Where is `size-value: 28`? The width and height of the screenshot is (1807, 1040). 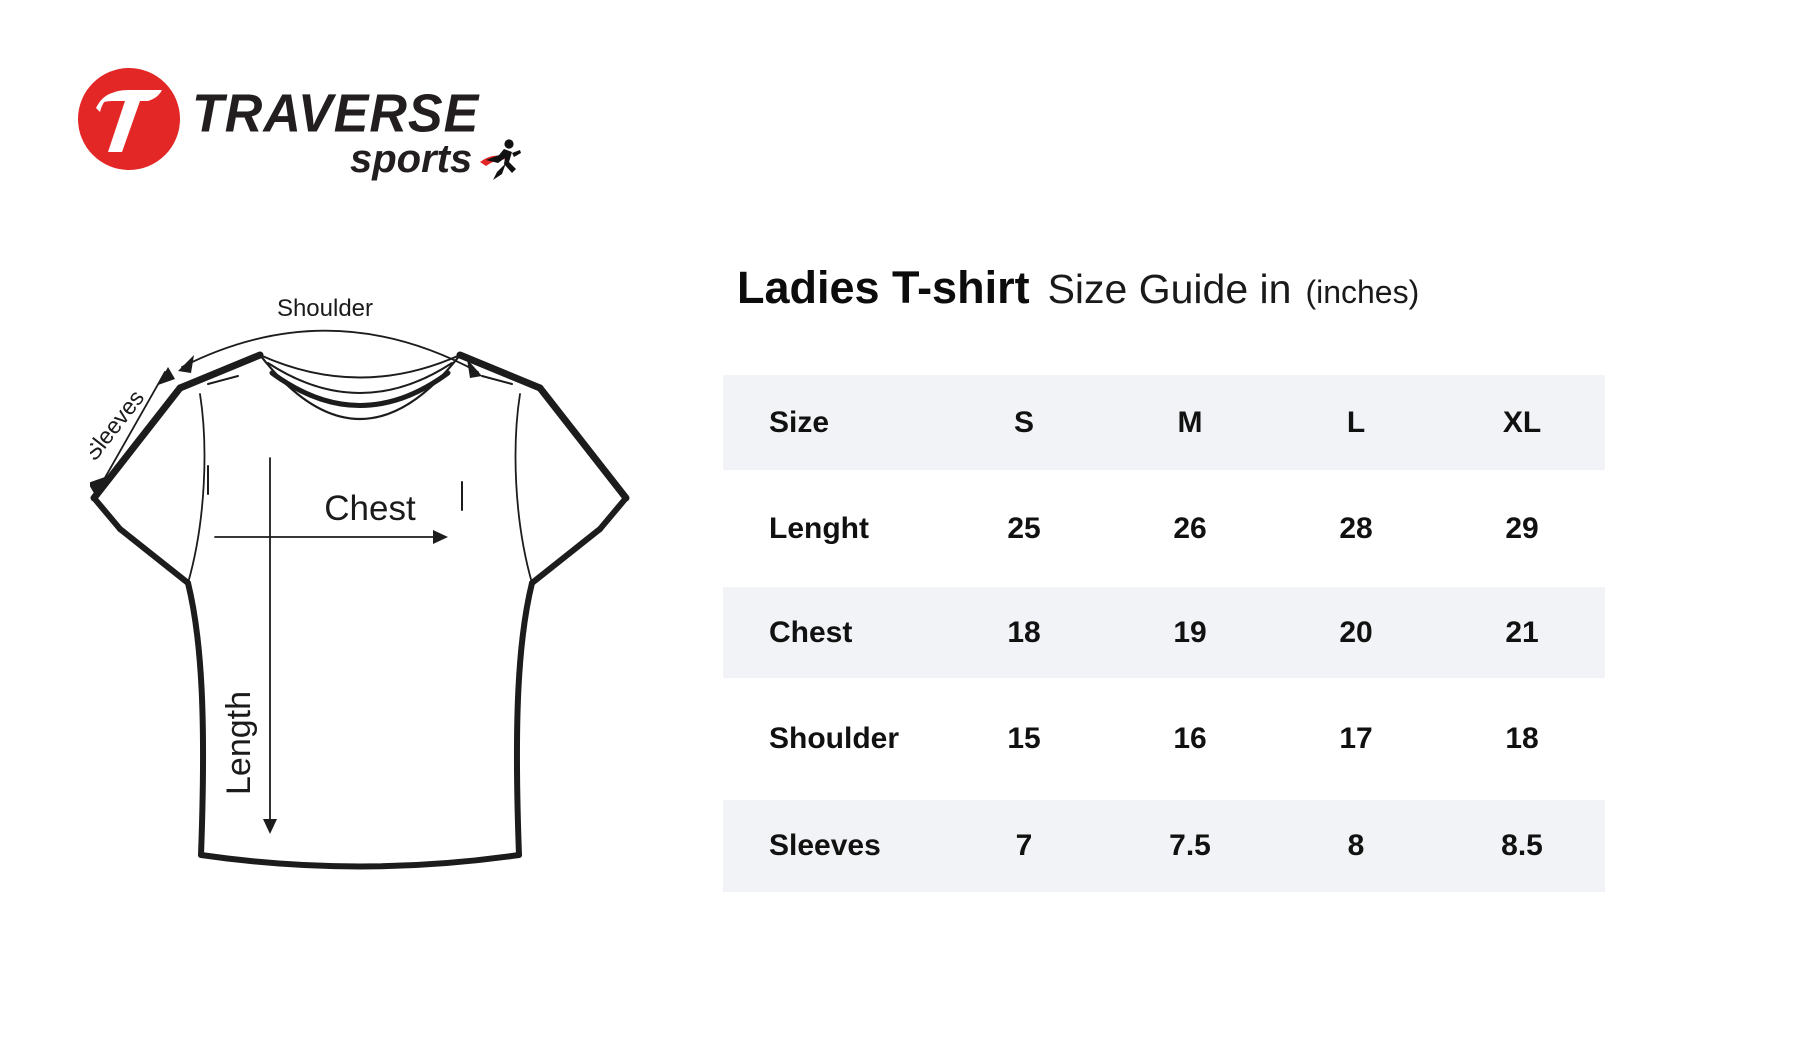 size-value: 28 is located at coordinates (1356, 528).